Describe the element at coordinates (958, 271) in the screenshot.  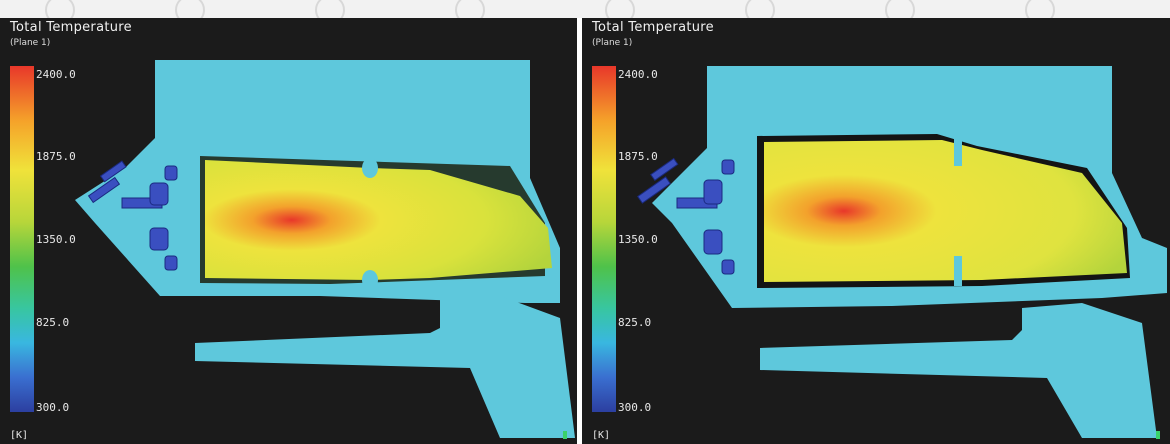
I see `dilution-slot-bottom` at that location.